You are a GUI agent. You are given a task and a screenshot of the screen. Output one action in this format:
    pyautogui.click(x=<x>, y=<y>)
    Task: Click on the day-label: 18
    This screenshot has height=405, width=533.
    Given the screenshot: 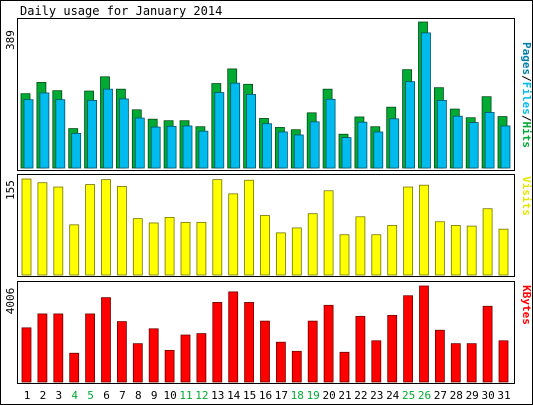 What is the action you would take?
    pyautogui.click(x=297, y=395)
    